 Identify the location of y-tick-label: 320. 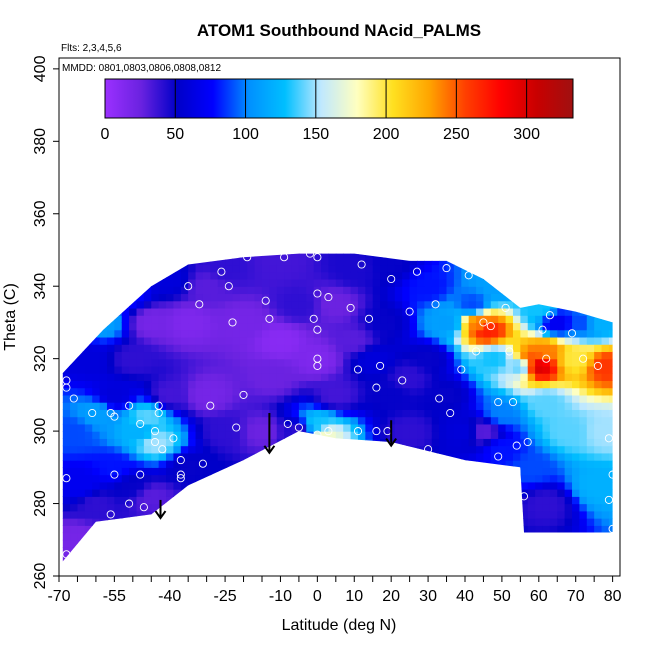
(40, 358).